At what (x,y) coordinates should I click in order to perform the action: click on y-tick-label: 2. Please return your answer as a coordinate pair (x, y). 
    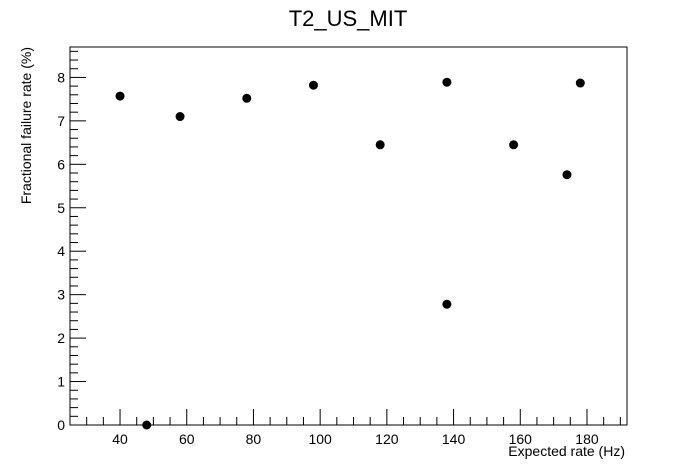
    Looking at the image, I should click on (61, 338).